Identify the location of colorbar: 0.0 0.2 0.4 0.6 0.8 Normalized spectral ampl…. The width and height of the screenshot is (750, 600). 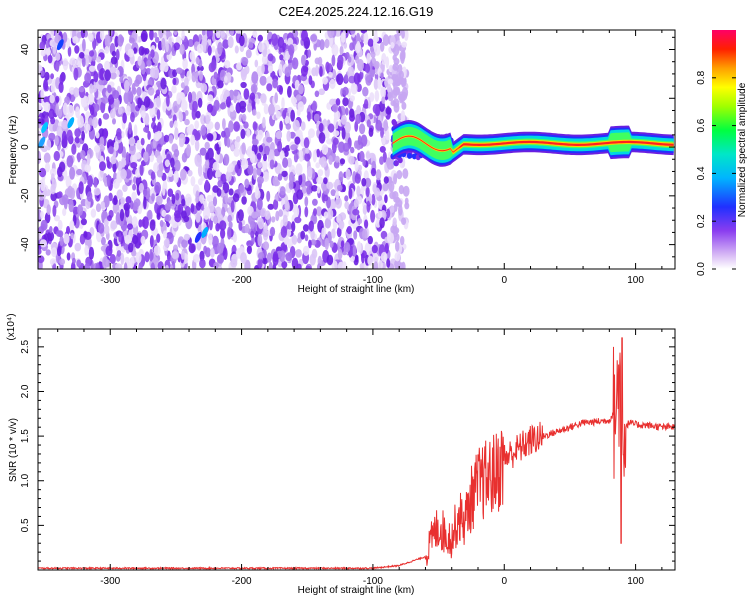
(722, 153).